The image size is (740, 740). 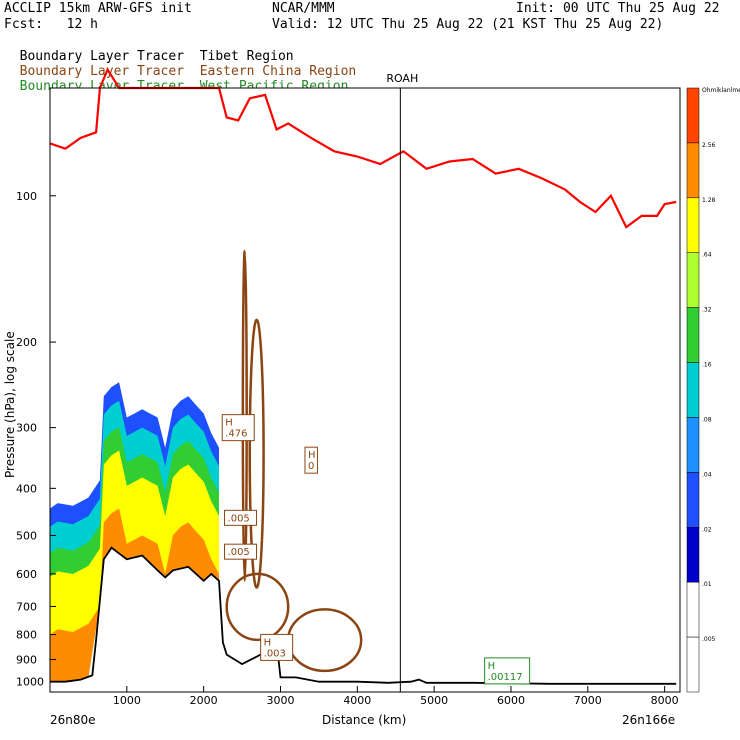 What do you see at coordinates (707, 310) in the screenshot?
I see `colorbar-level-4: .32` at bounding box center [707, 310].